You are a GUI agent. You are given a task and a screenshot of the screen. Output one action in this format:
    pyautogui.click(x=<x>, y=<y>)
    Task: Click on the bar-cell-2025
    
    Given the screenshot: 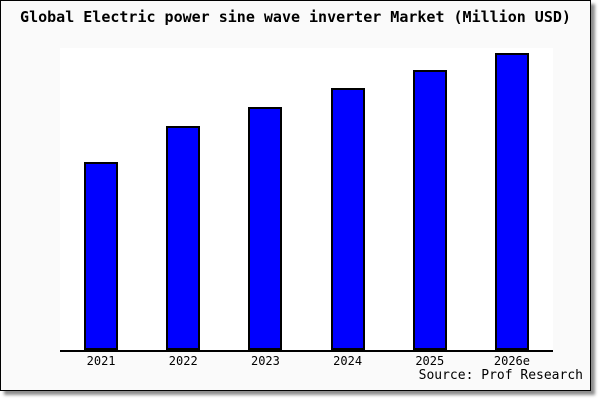 What is the action you would take?
    pyautogui.click(x=430, y=199)
    